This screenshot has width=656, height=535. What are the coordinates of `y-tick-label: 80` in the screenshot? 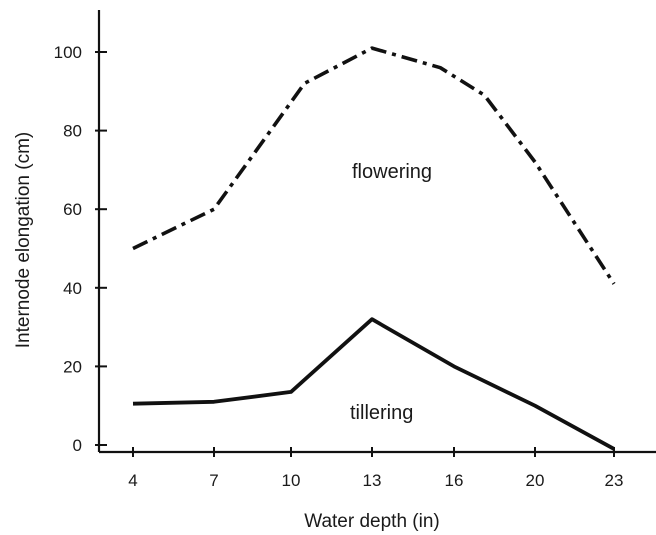 It's located at (72, 131).